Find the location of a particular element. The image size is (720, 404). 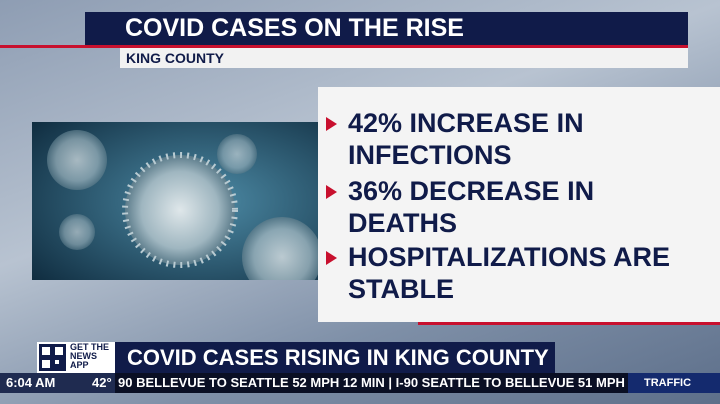

bullet: 42% INCREASE IN INFECTIONS is located at coordinates (517, 139).